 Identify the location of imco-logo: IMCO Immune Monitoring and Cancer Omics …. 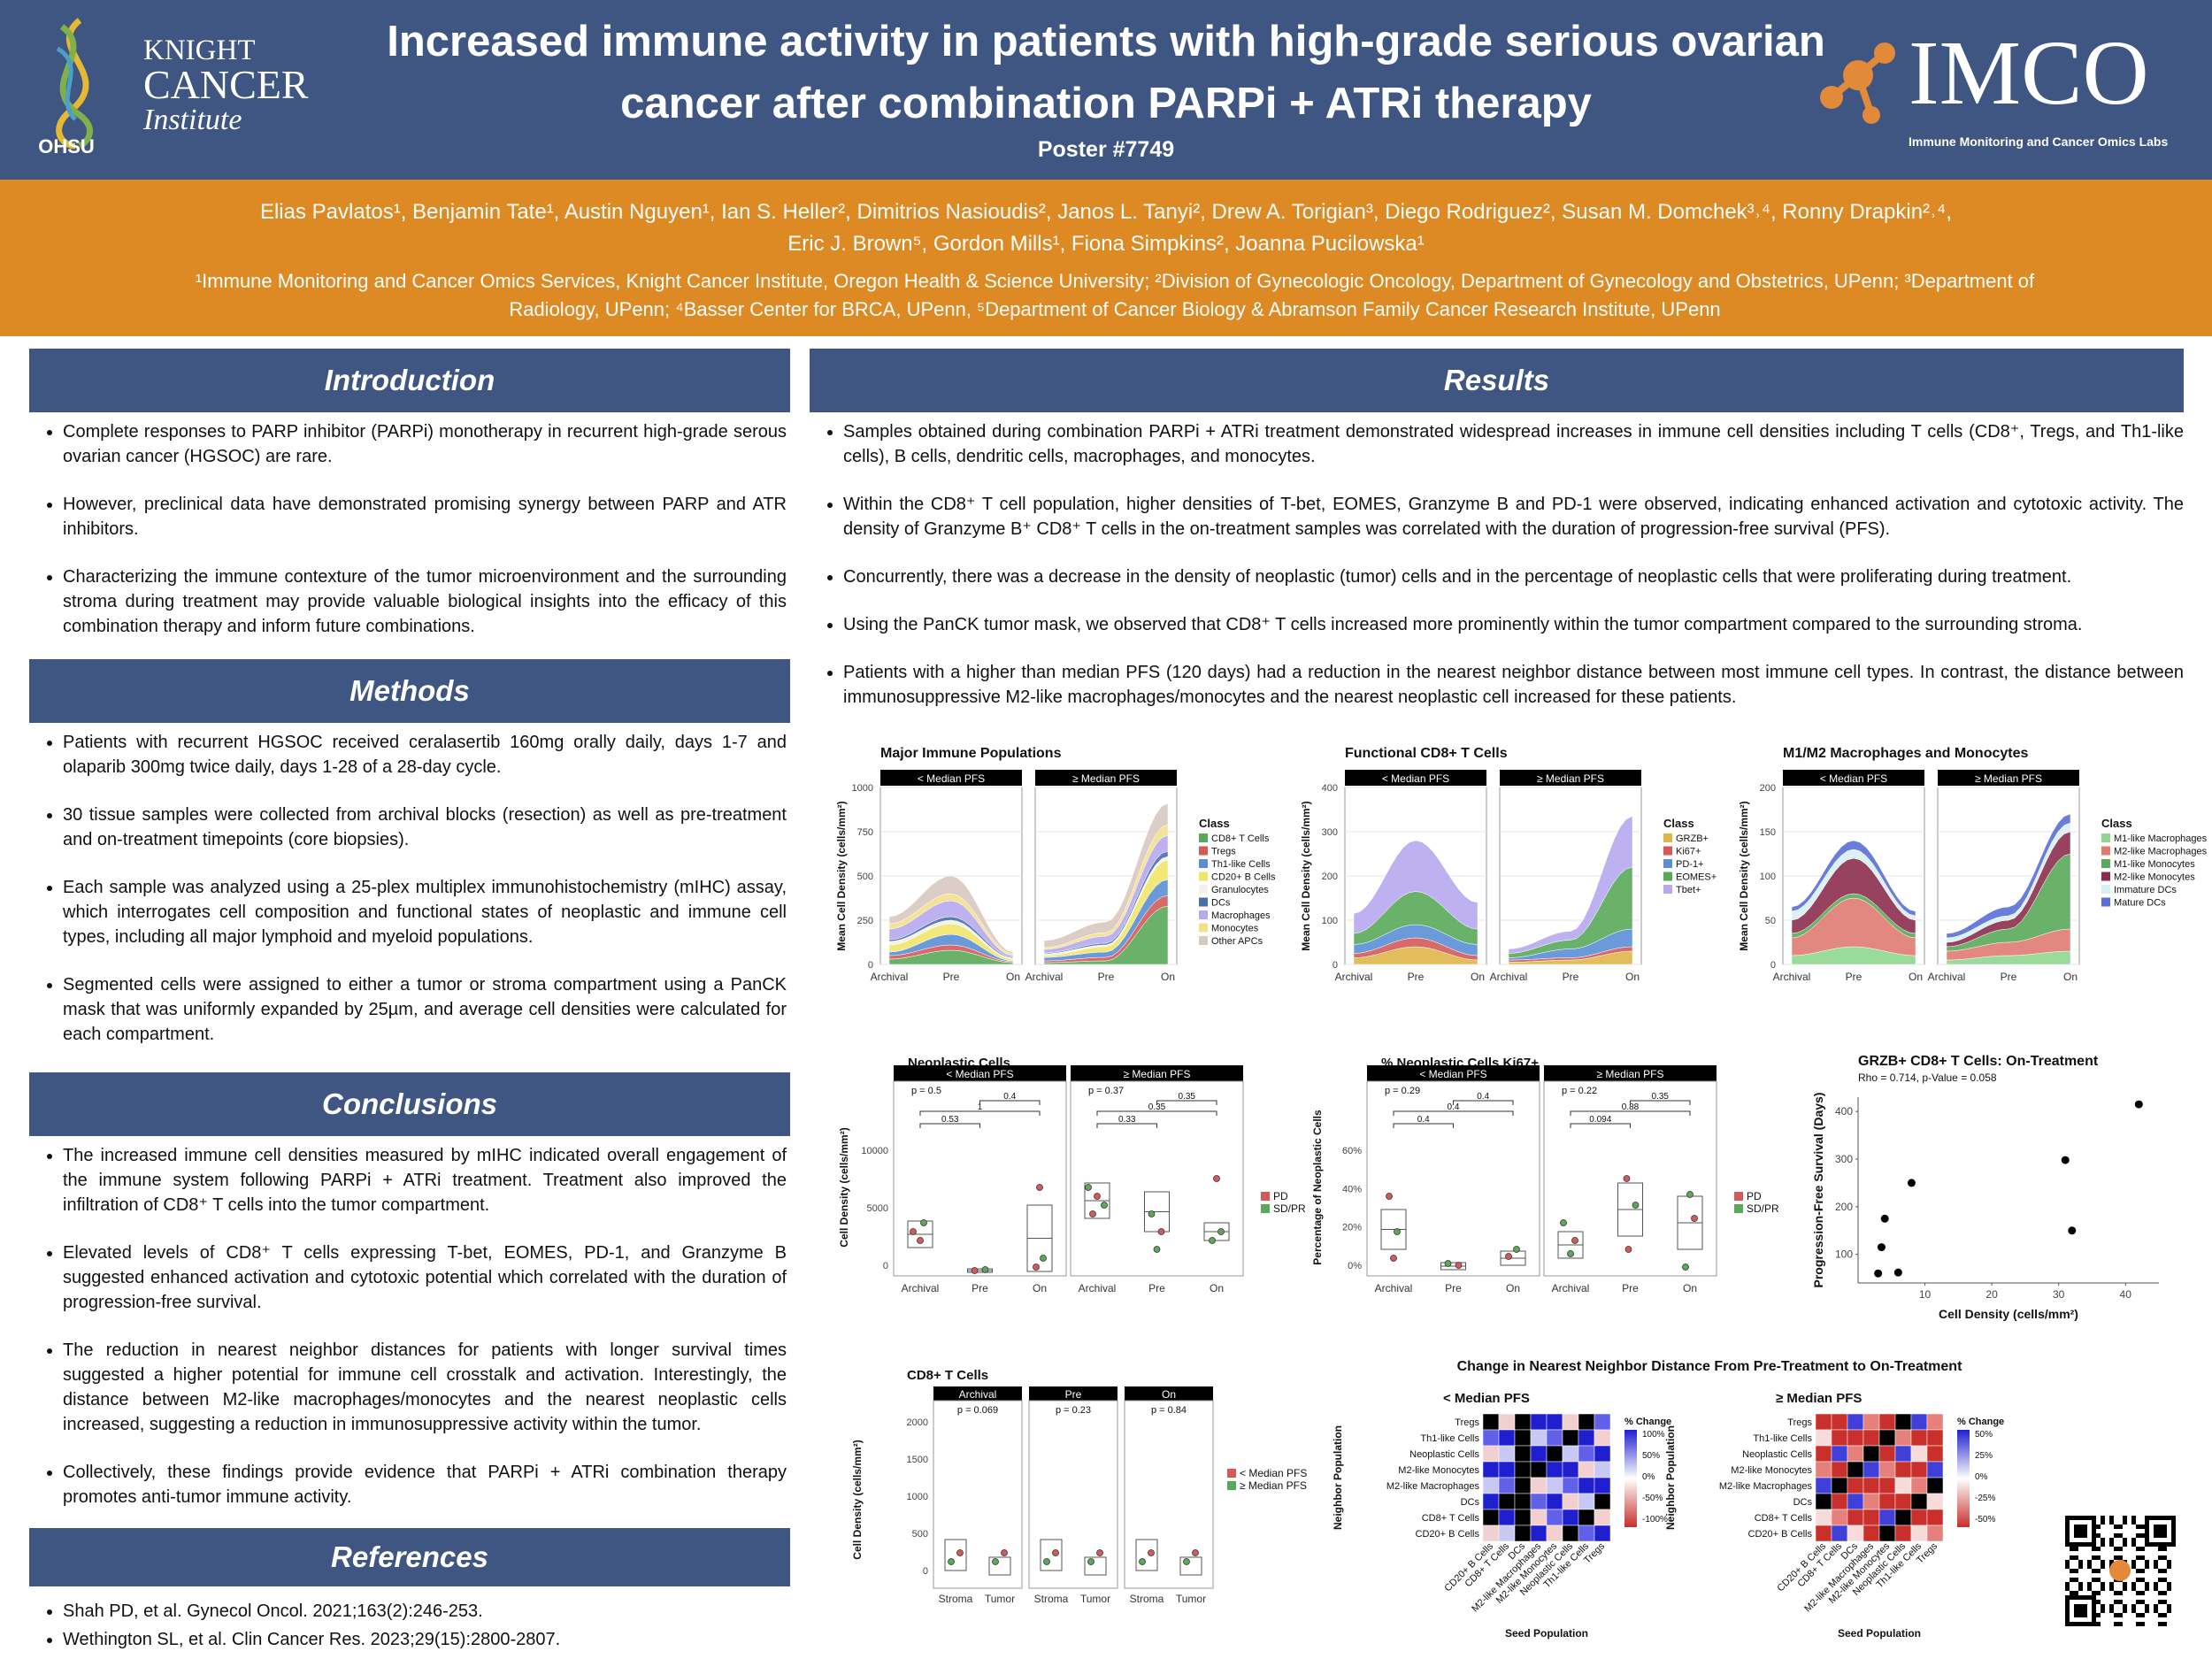
(2004, 92).